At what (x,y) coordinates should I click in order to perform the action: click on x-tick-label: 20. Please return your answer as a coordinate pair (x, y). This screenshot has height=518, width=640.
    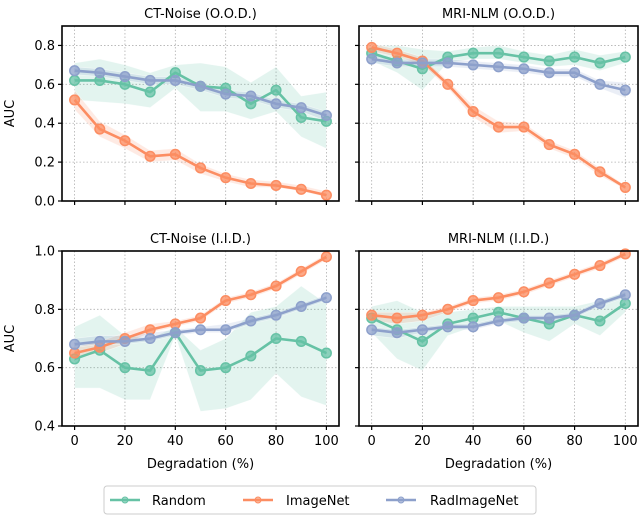
    Looking at the image, I should click on (125, 441).